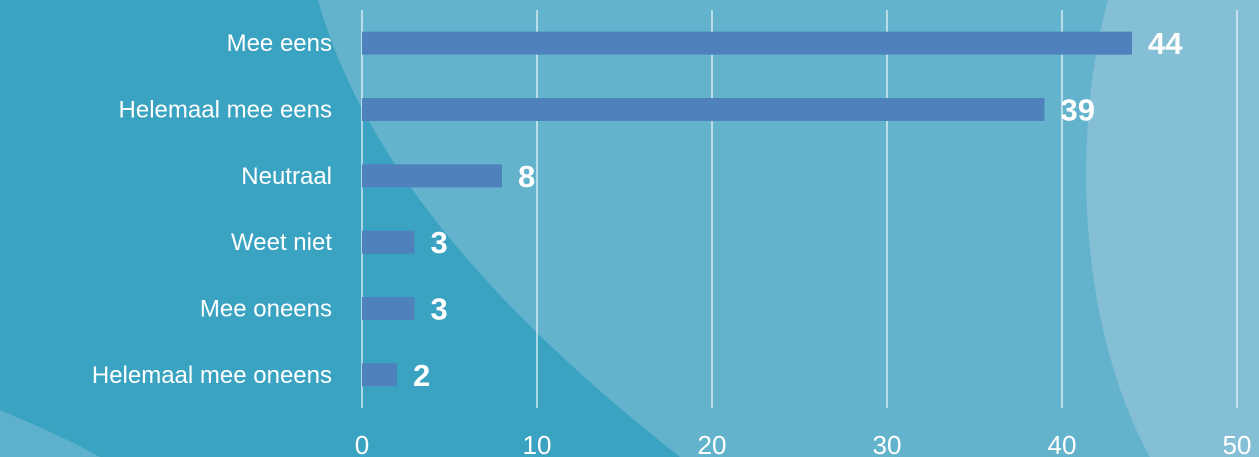  Describe the element at coordinates (362, 443) in the screenshot. I see `x-tick-label-0: 0` at that location.